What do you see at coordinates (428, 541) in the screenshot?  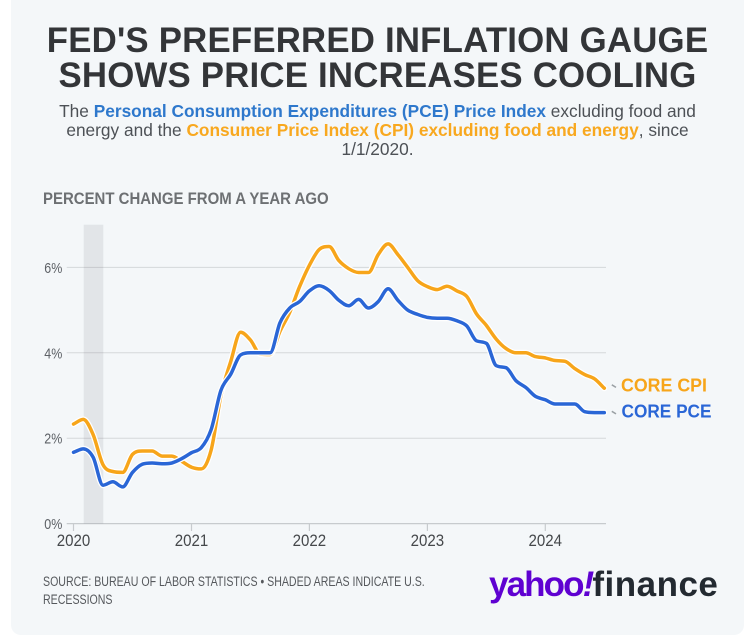 I see `svg-text: 2023` at bounding box center [428, 541].